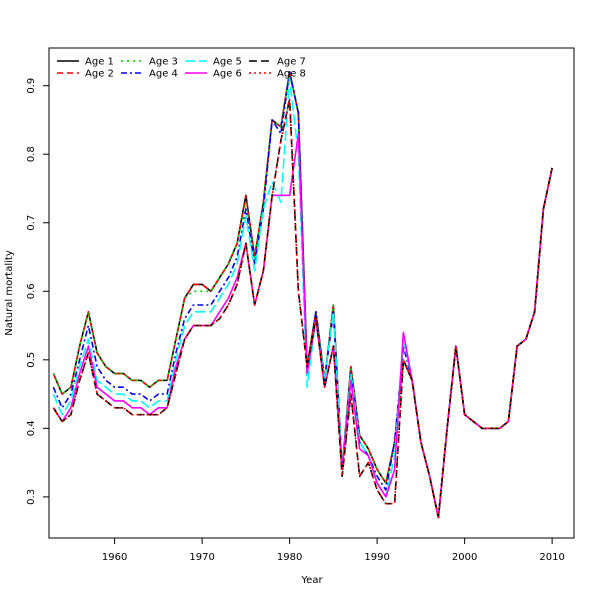  Describe the element at coordinates (31, 428) in the screenshot. I see `y-tick-label-0.4: 0.4` at that location.